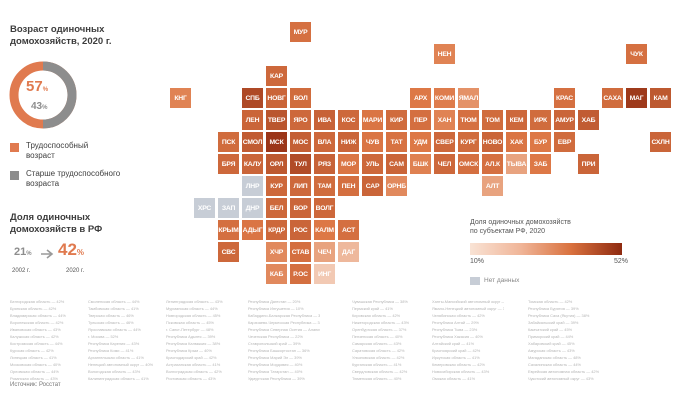 The width and height of the screenshot is (675, 400). What do you see at coordinates (300, 120) in the screenshot?
I see `region-tile: ЯРО` at bounding box center [300, 120].